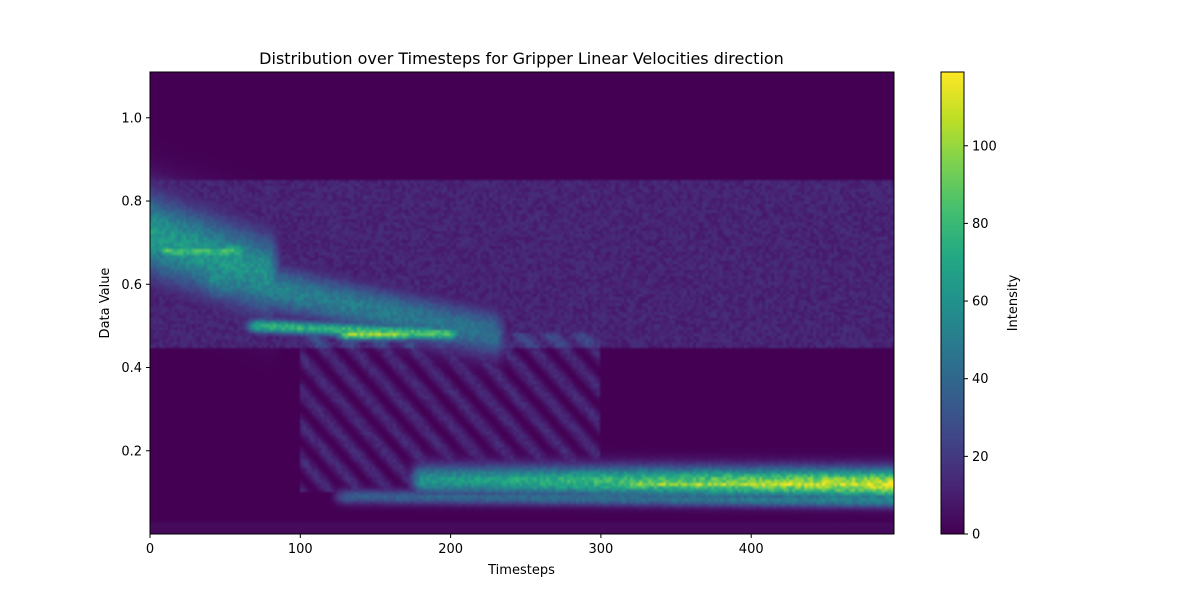  What do you see at coordinates (984, 146) in the screenshot?
I see `colorbar-tick-label: 100` at bounding box center [984, 146].